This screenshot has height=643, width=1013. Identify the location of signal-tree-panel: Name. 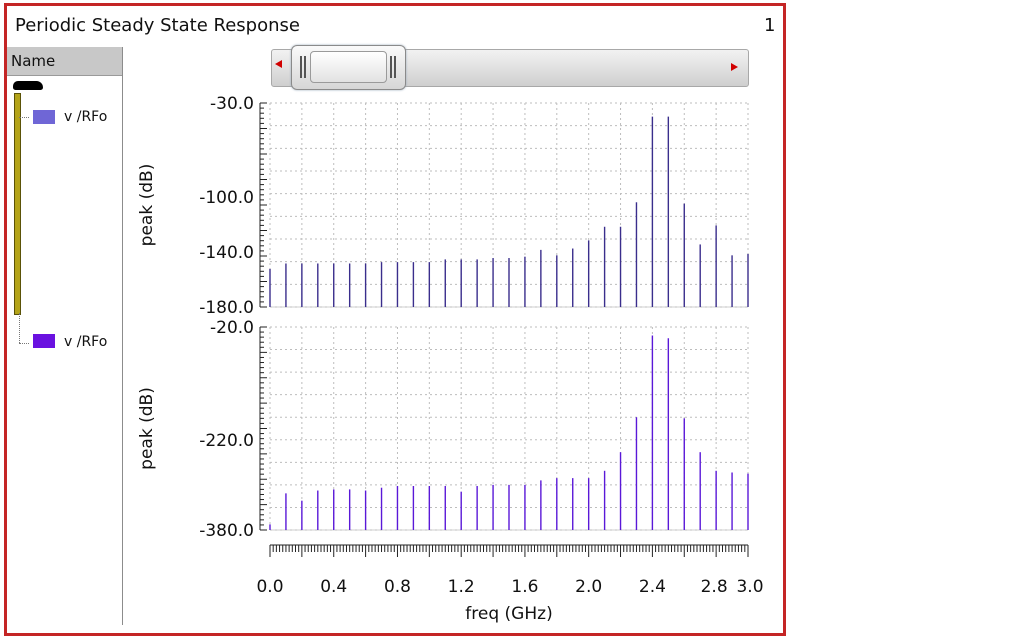
(65, 336).